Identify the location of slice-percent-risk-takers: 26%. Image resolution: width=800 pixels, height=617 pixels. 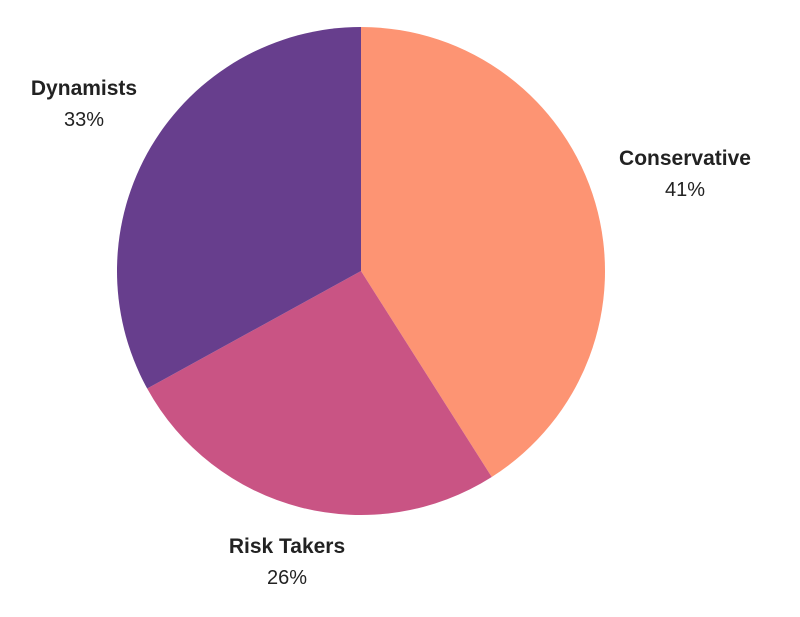
(287, 578).